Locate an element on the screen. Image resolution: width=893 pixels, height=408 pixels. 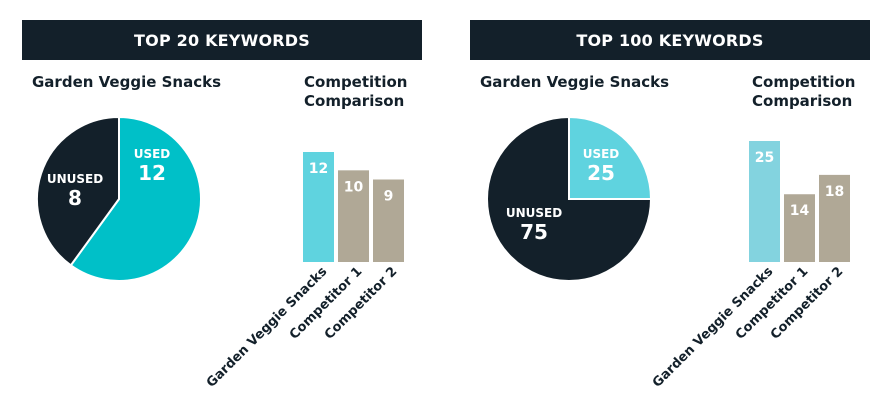
bar-value-label: 25 is located at coordinates (764, 158).